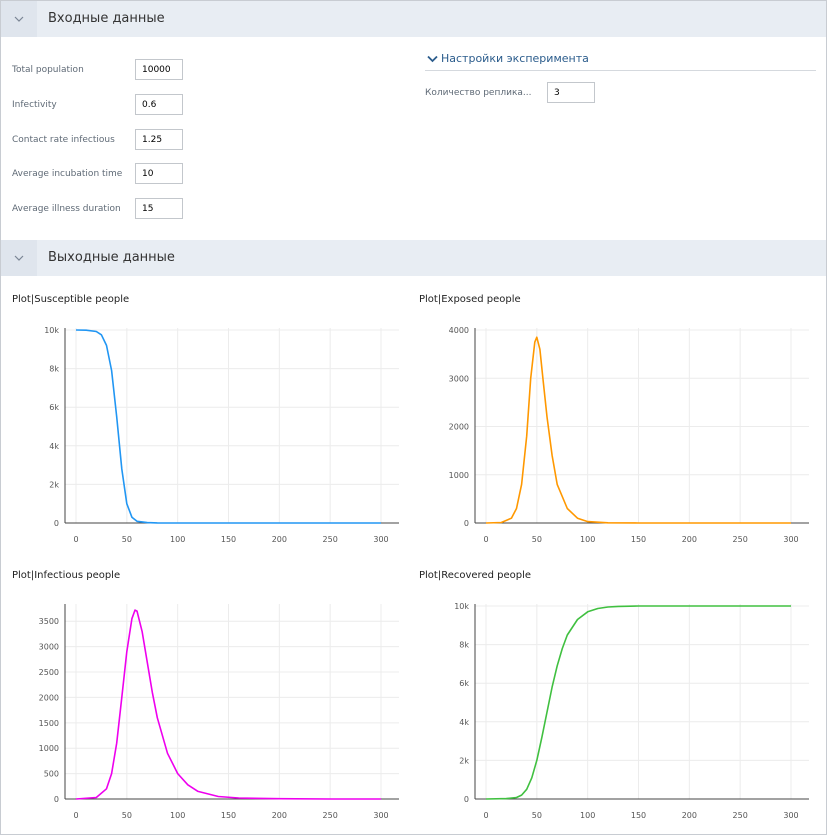 This screenshot has height=835, width=827. What do you see at coordinates (63, 140) in the screenshot?
I see `contact-rate-label: Contact rate infectious` at bounding box center [63, 140].